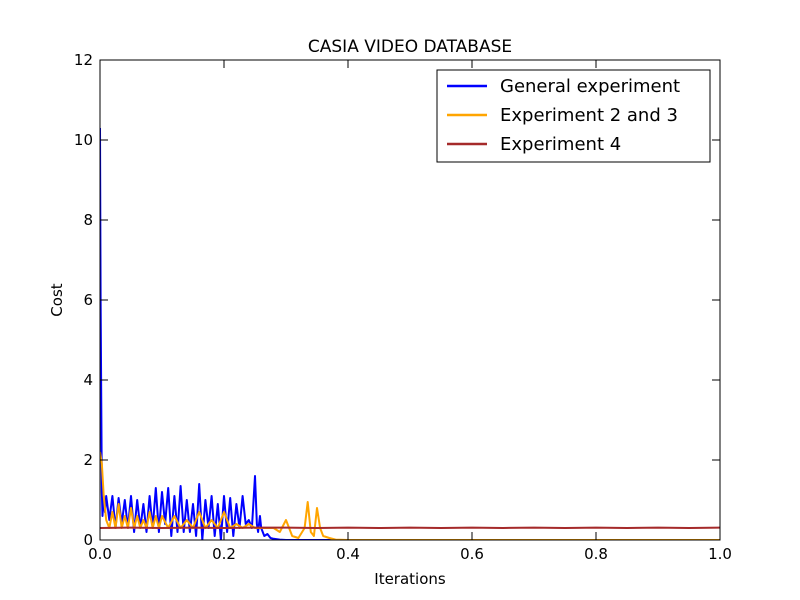  Describe the element at coordinates (88, 300) in the screenshot. I see `y-tick-label: 6` at that location.